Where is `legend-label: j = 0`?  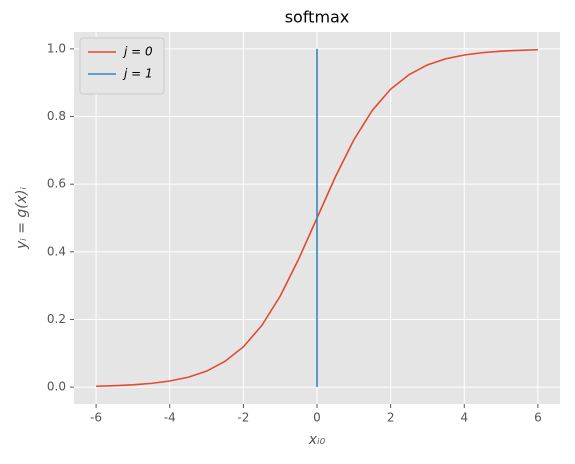 legend-label: j = 0 is located at coordinates (137, 52).